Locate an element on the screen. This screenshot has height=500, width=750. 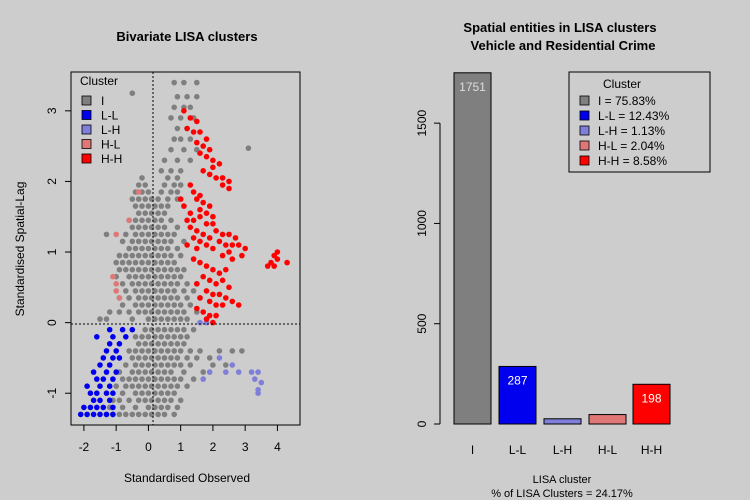
bar-x-axis-note: % of LISA Clusters = 24.17% is located at coordinates (562, 494).